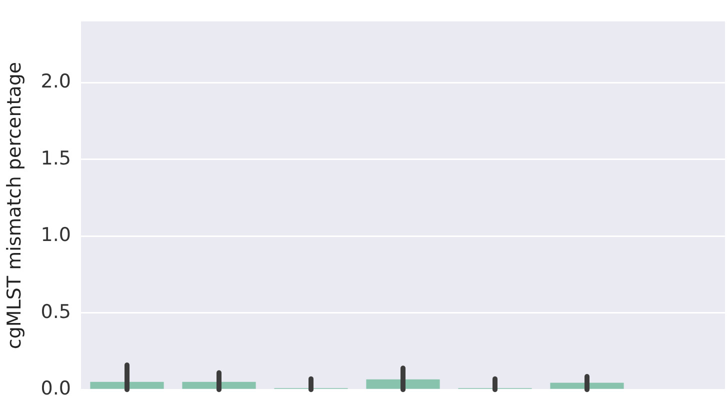  What do you see at coordinates (56, 81) in the screenshot?
I see `y-tick-label: 2.0` at bounding box center [56, 81].